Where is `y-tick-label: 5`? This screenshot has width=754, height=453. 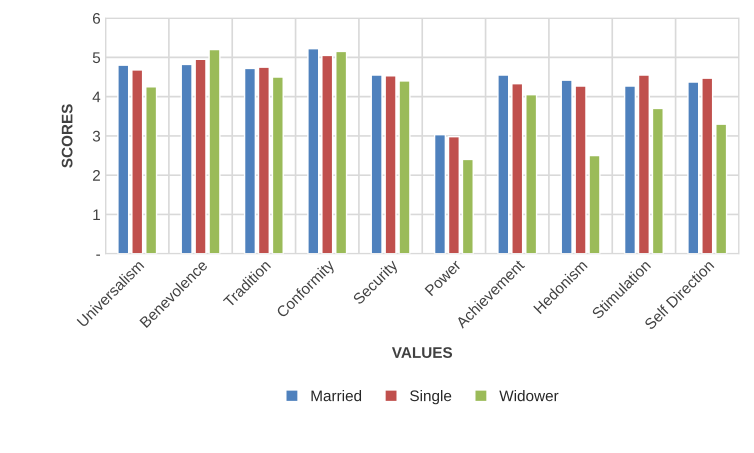
y-tick-label: 5 is located at coordinates (96, 58).